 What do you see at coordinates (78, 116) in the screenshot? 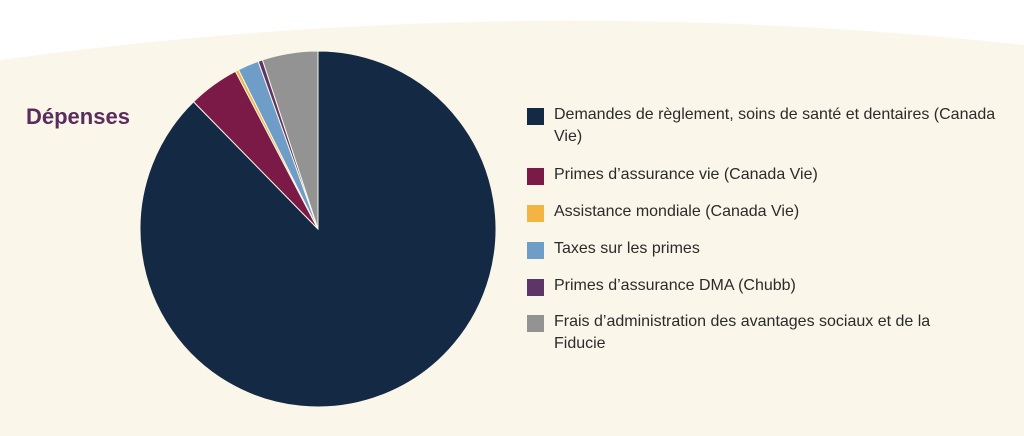
I see `chart-title: Dépenses` at bounding box center [78, 116].